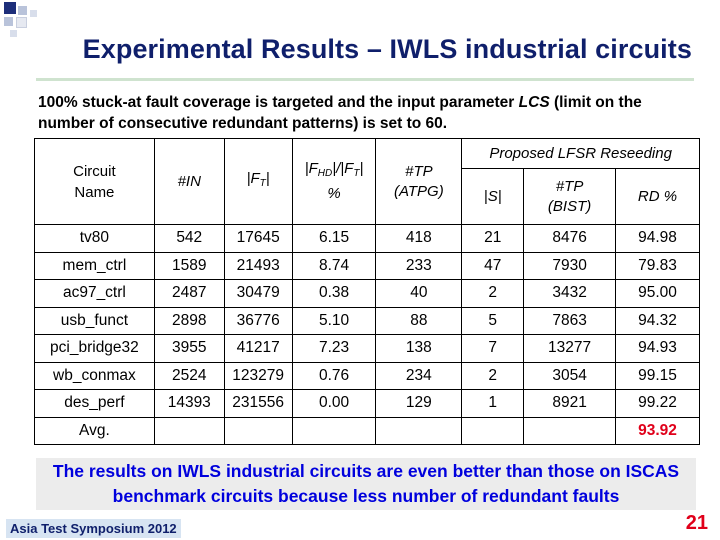  I want to click on cell-tp-atpg: 88, so click(419, 320).